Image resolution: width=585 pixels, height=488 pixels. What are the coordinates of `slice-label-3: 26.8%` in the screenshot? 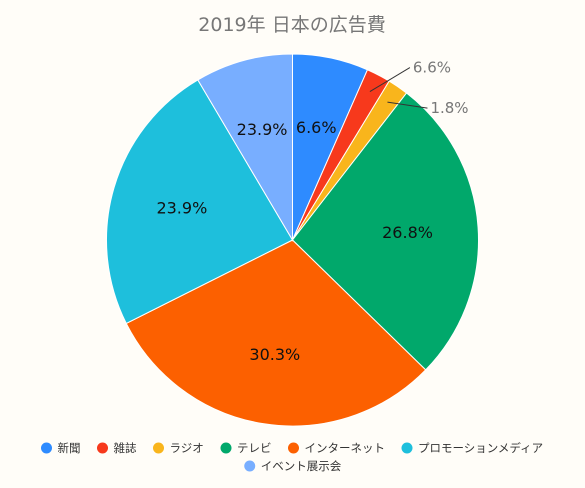 It's located at (407, 232).